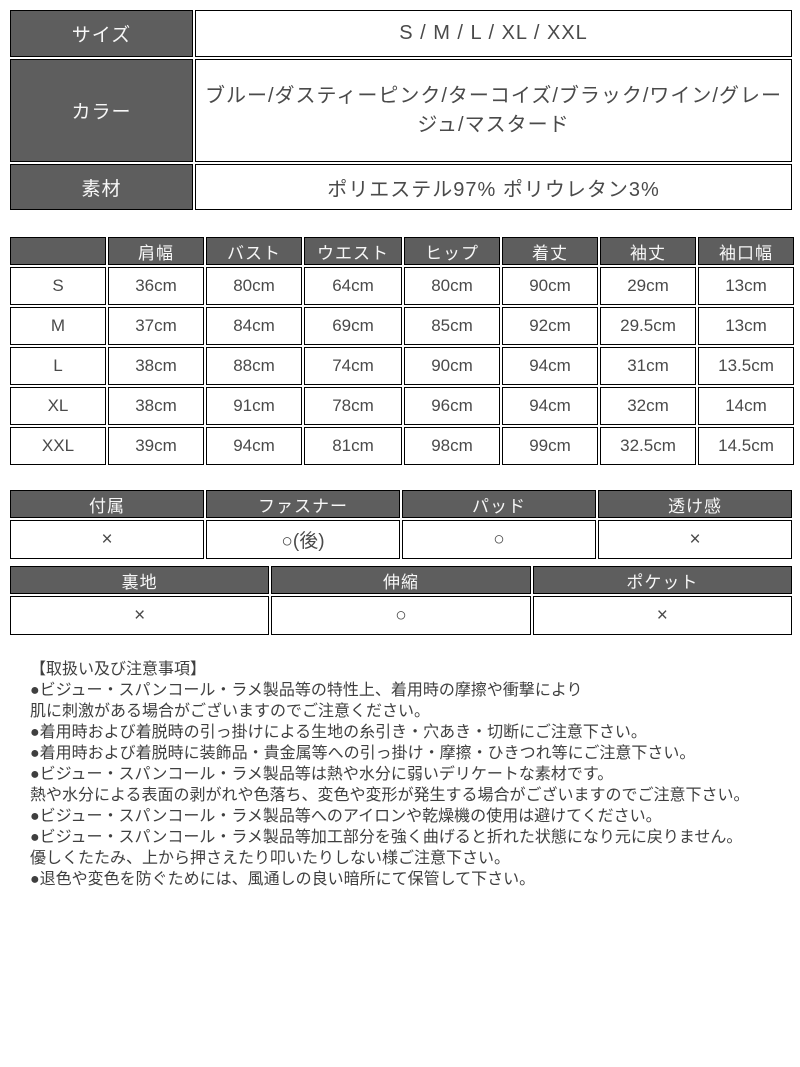 This screenshot has height=1067, width=800. What do you see at coordinates (648, 251) in the screenshot?
I see `size-chart-col-sleeve: 袖丈` at bounding box center [648, 251].